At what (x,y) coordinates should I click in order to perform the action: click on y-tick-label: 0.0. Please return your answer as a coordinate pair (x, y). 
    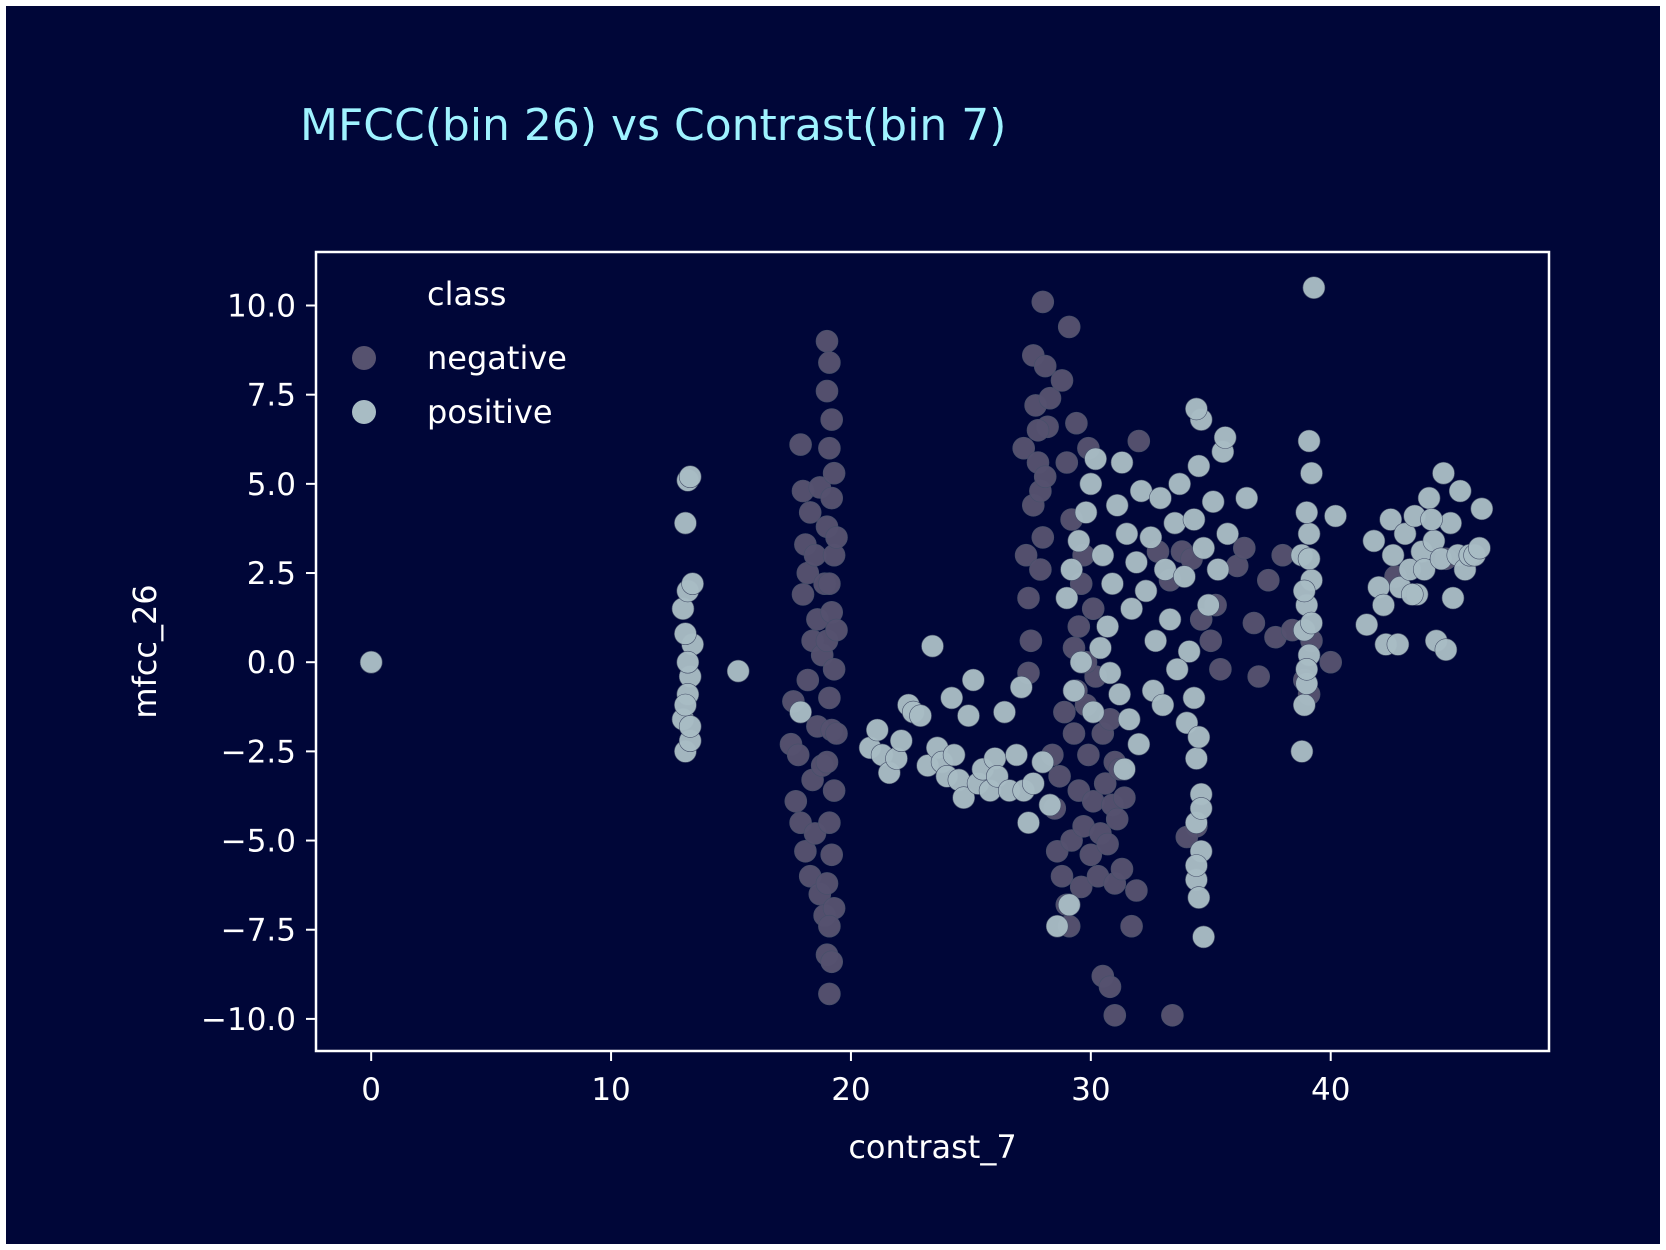
    Looking at the image, I should click on (271, 663).